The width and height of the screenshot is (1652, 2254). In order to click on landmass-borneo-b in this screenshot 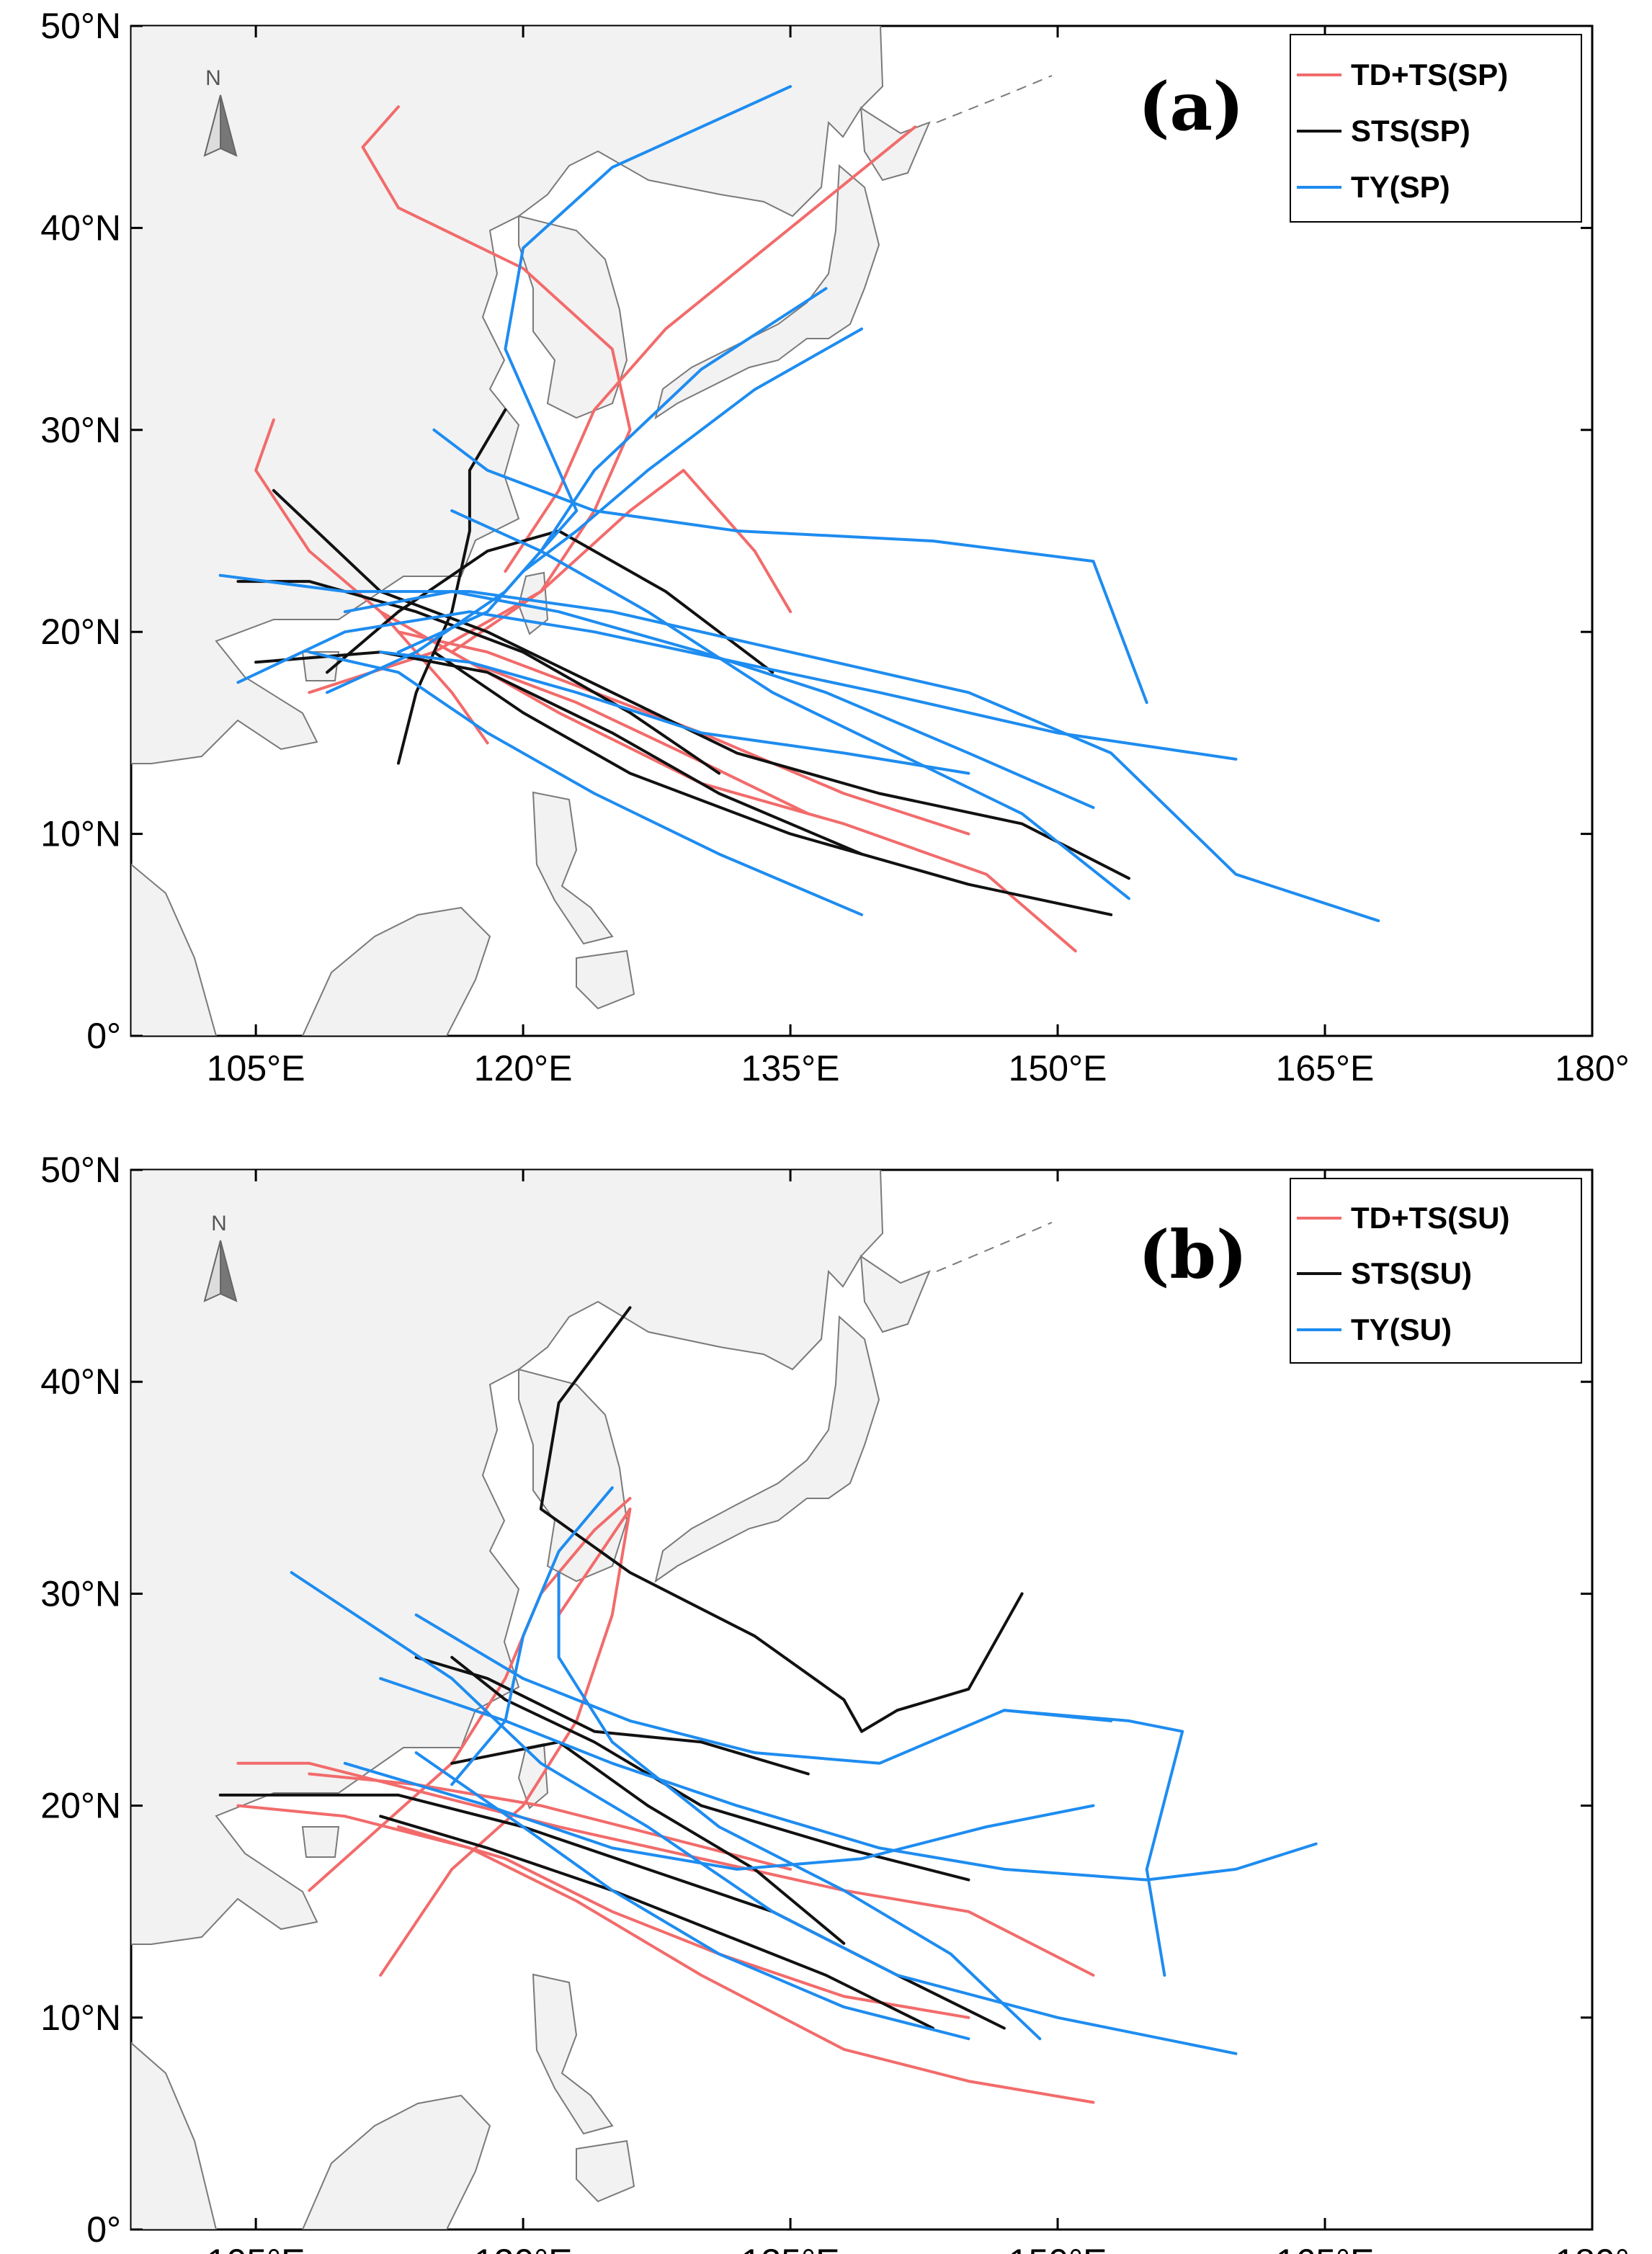, I will do `click(396, 2162)`.